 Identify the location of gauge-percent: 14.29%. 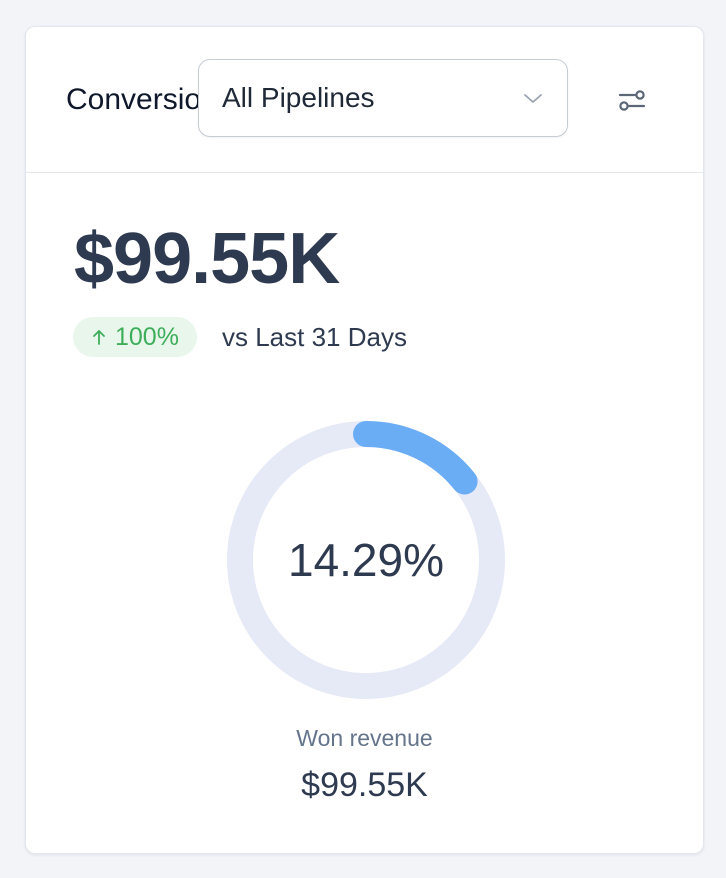
(365, 560).